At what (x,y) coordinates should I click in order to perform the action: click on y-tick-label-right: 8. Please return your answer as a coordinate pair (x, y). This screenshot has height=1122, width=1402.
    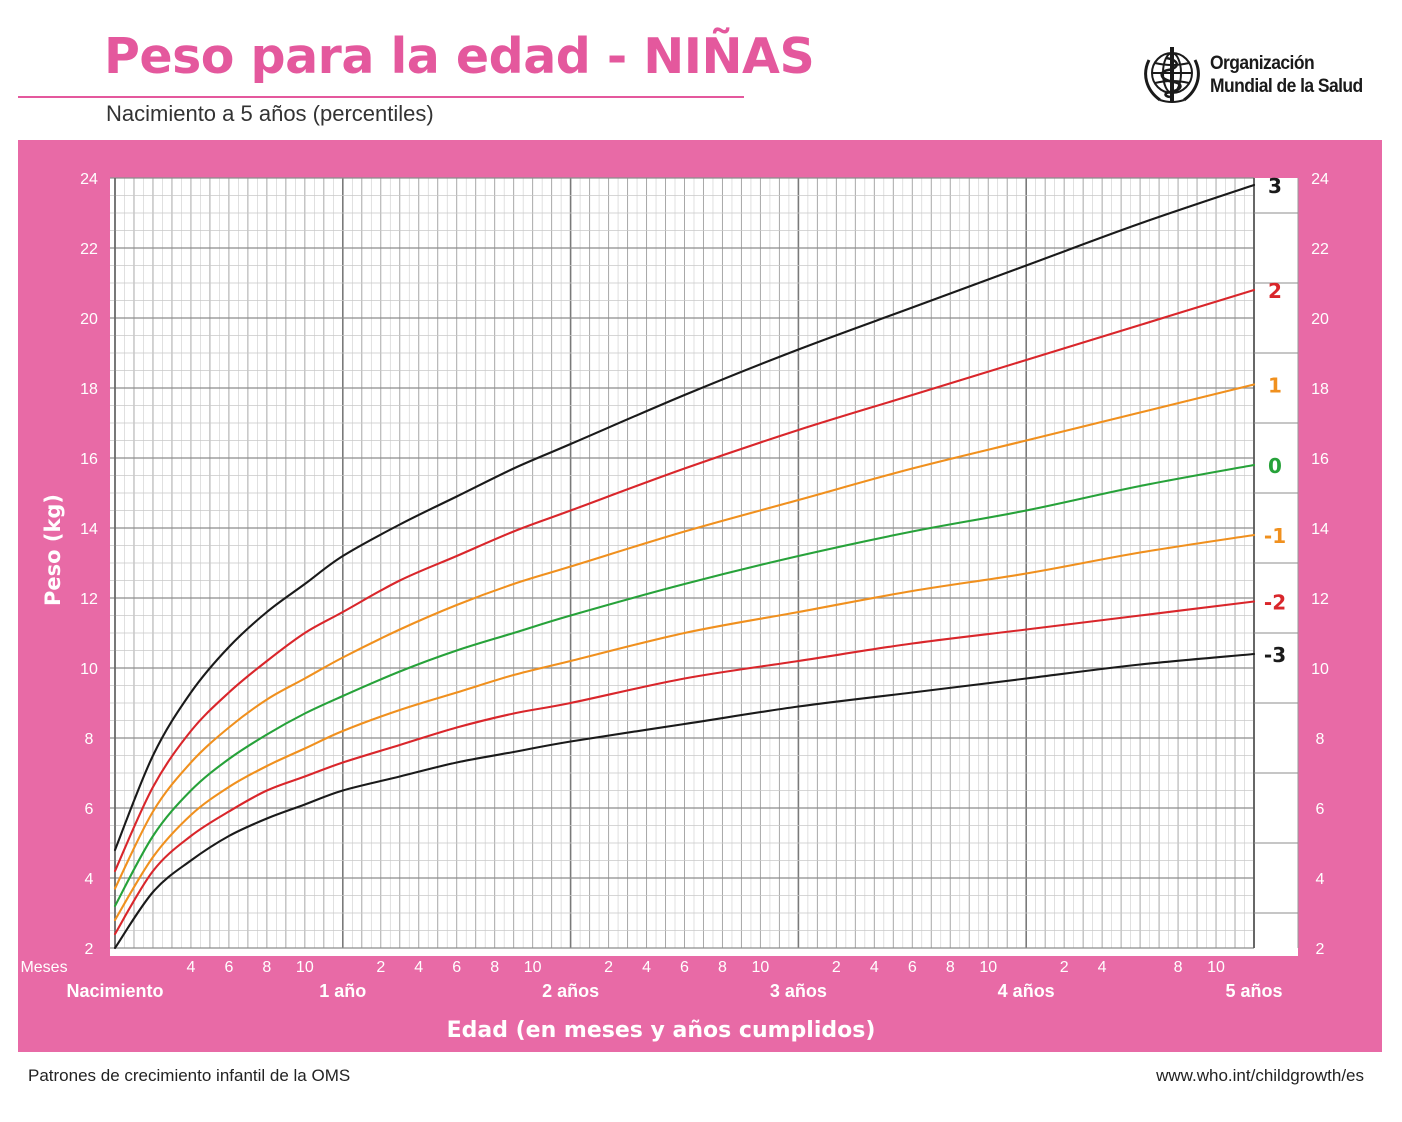
    Looking at the image, I should click on (1320, 739).